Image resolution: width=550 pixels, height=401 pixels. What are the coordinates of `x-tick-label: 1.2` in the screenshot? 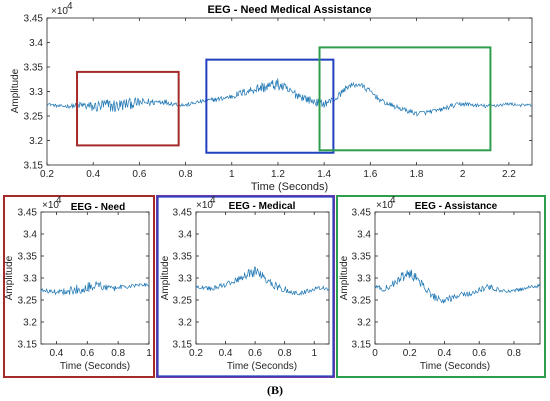 It's located at (278, 174).